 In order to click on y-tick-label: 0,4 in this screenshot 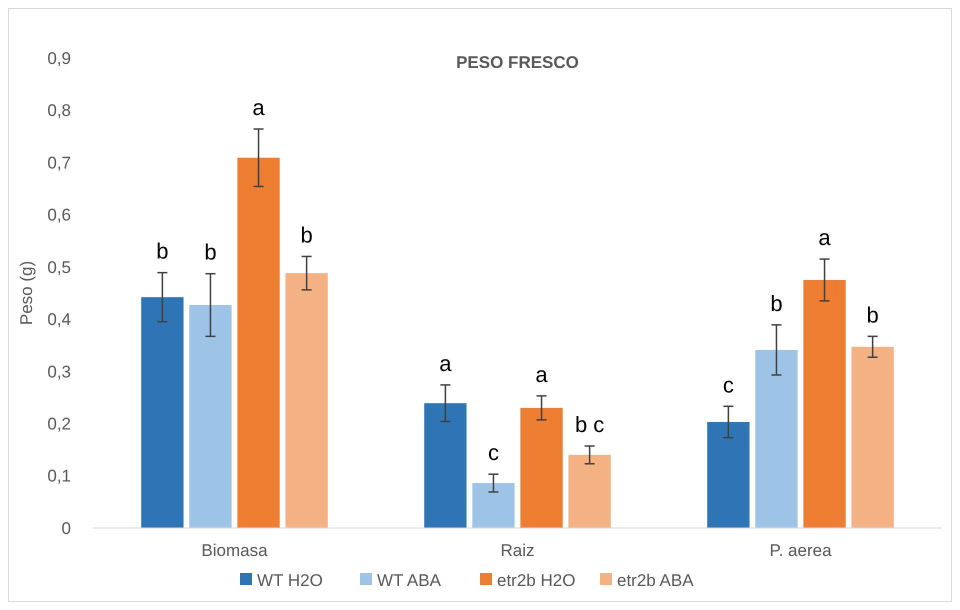, I will do `click(59, 320)`.